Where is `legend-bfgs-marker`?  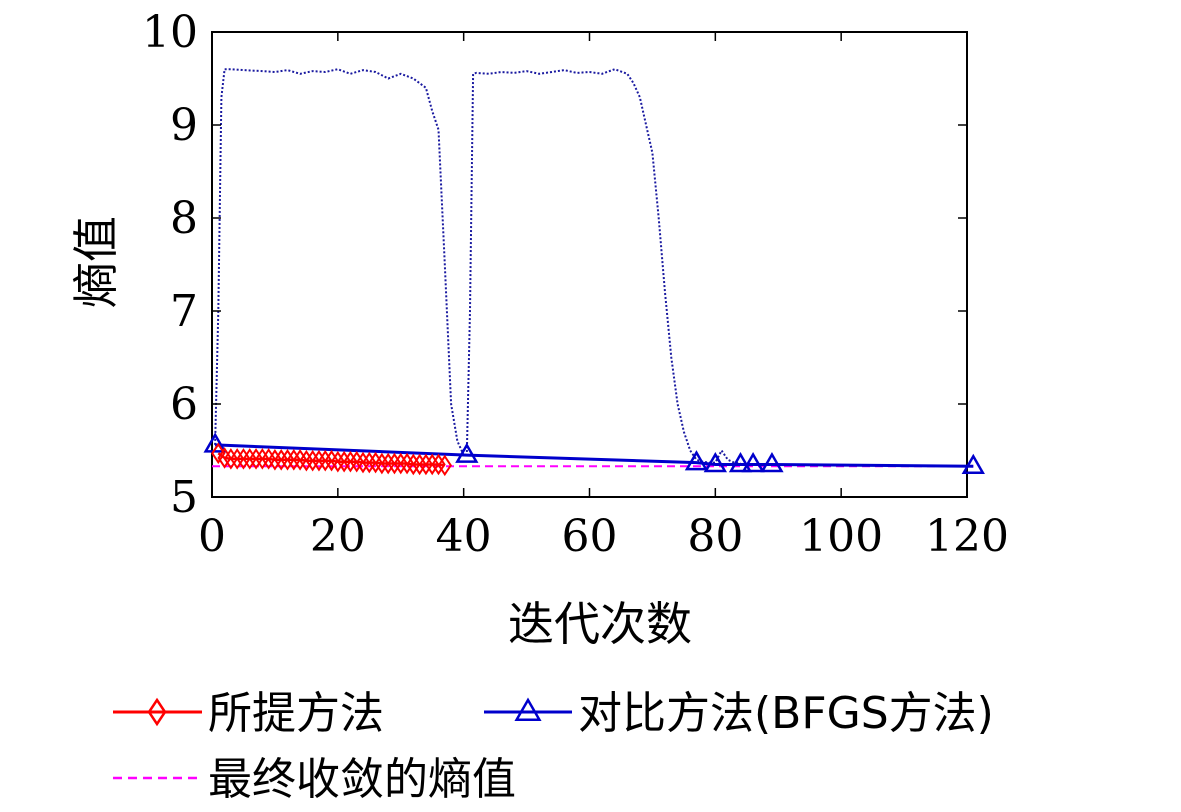
legend-bfgs-marker is located at coordinates (528, 709).